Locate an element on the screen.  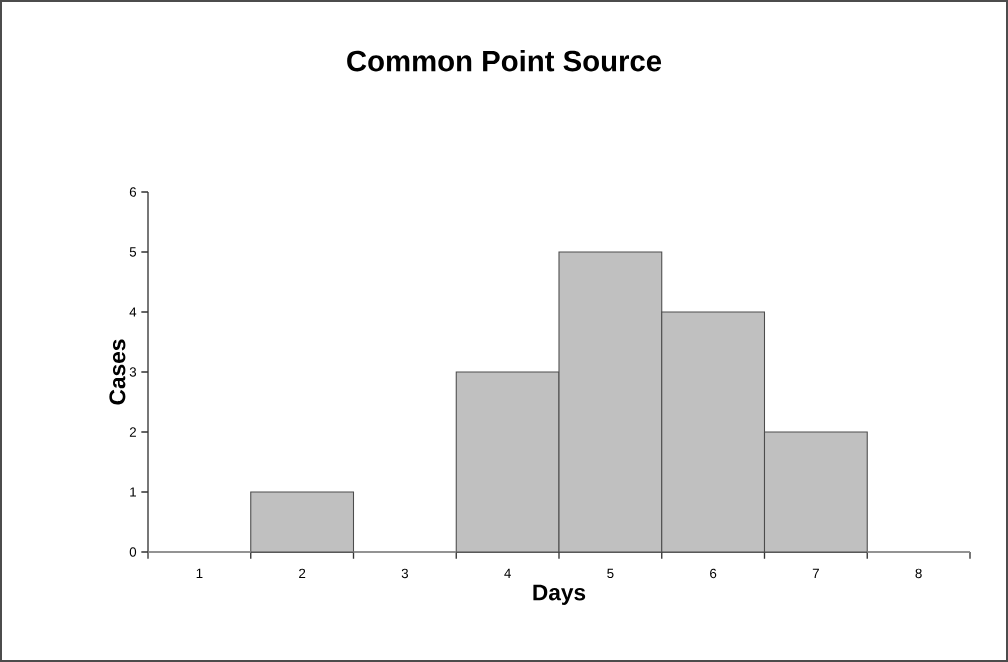
y-tick-label: 5 is located at coordinates (133, 252).